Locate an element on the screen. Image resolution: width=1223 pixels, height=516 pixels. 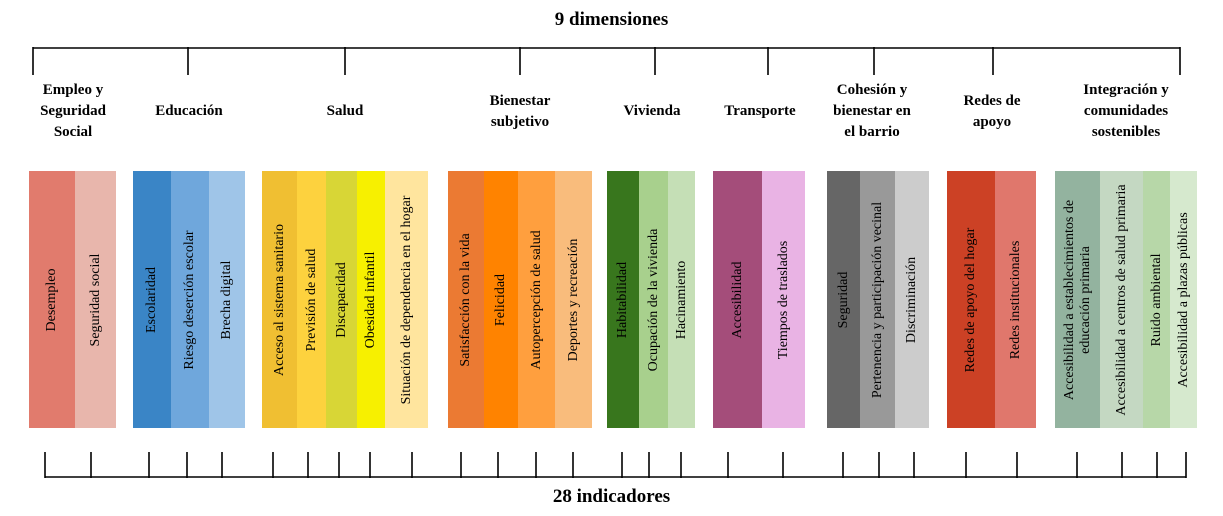
indicator-label: Ocupación de la vivienda is located at coordinates (653, 299).